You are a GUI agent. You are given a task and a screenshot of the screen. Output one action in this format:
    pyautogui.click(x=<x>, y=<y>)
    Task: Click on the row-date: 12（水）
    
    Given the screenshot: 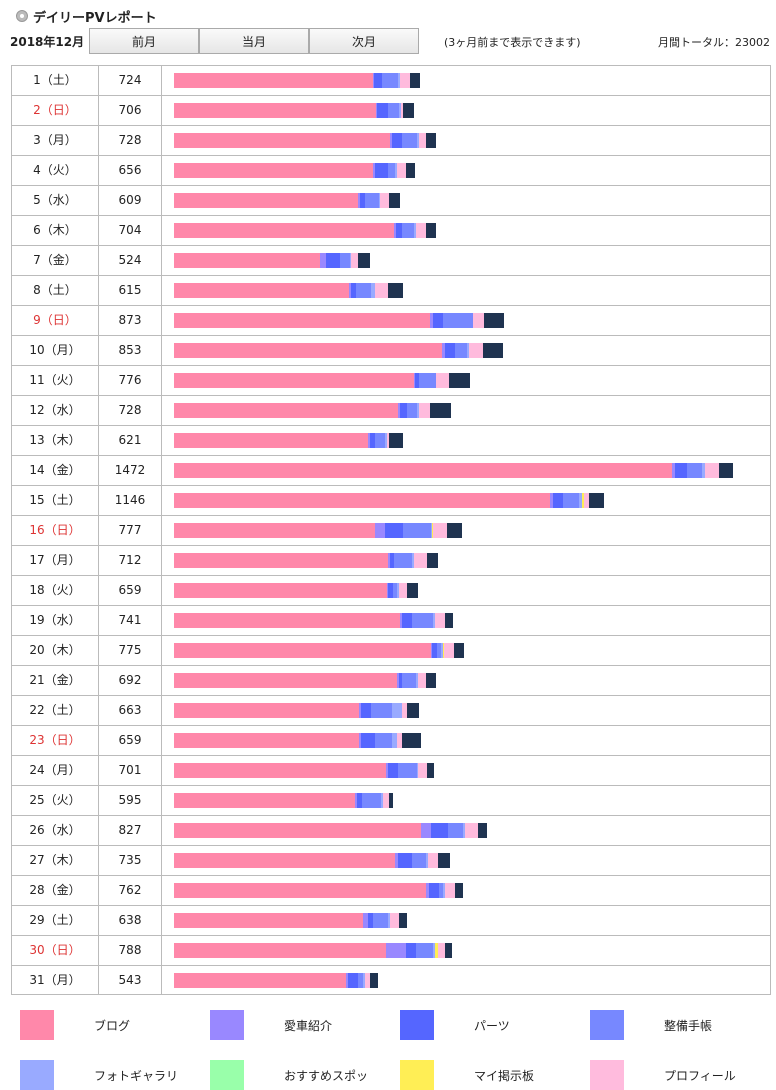 What is the action you would take?
    pyautogui.click(x=55, y=410)
    